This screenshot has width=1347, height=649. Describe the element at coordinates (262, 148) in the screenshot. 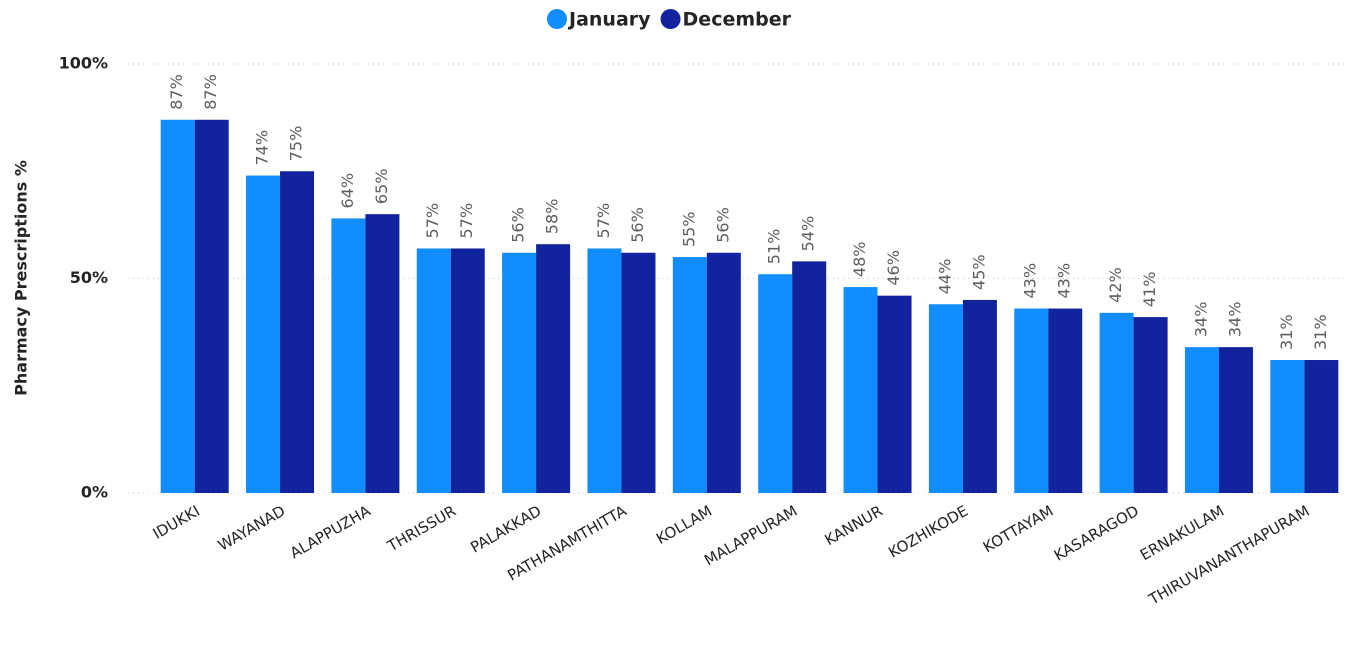

I see `data-label: 74%` at that location.